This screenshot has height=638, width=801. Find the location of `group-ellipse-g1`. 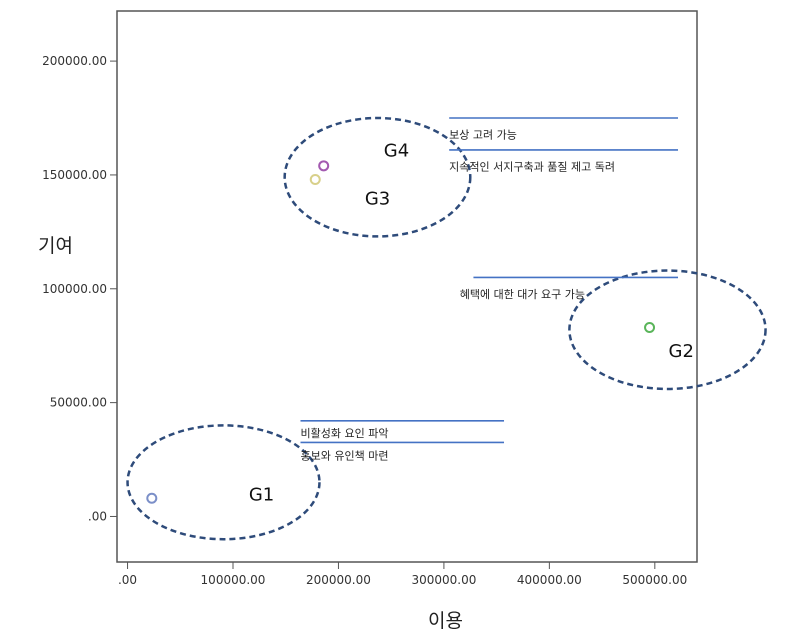

group-ellipse-g1 is located at coordinates (223, 482).